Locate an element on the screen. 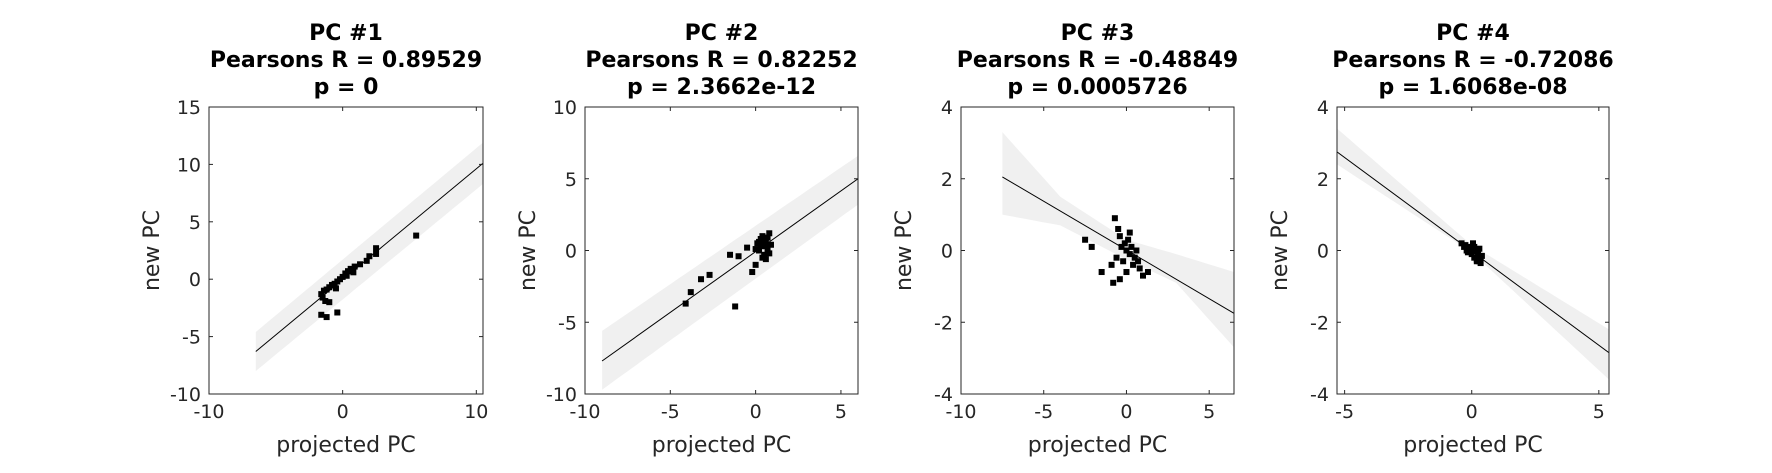  x-tick-label: -5 is located at coordinates (670, 412).